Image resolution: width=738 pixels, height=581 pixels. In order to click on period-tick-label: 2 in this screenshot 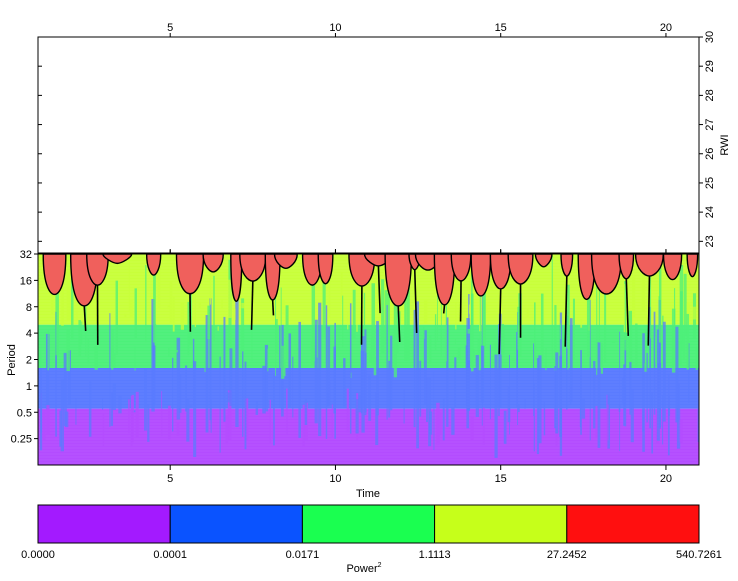, I will do `click(29, 361)`.